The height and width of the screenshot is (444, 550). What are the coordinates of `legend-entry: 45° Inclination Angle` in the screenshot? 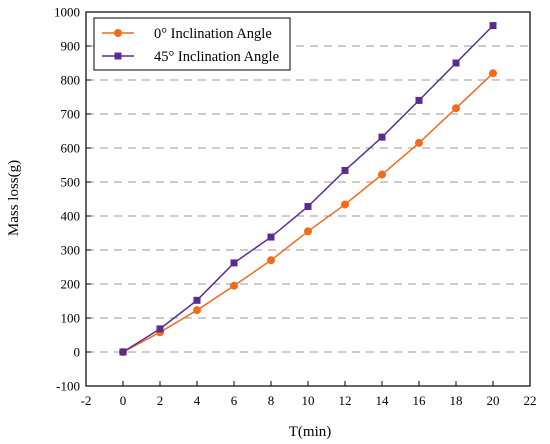 It's located at (190, 57).